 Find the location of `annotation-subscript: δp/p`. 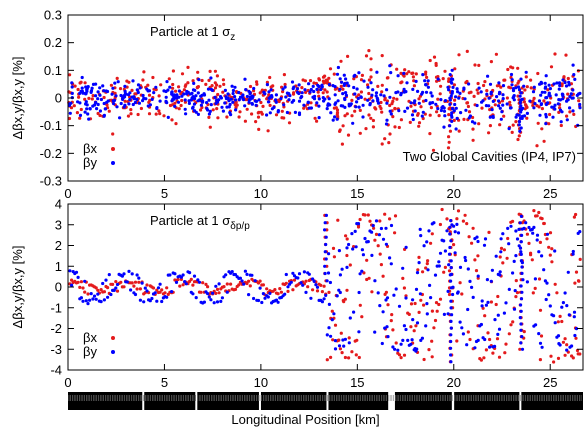

annotation-subscript: δp/p is located at coordinates (240, 226).